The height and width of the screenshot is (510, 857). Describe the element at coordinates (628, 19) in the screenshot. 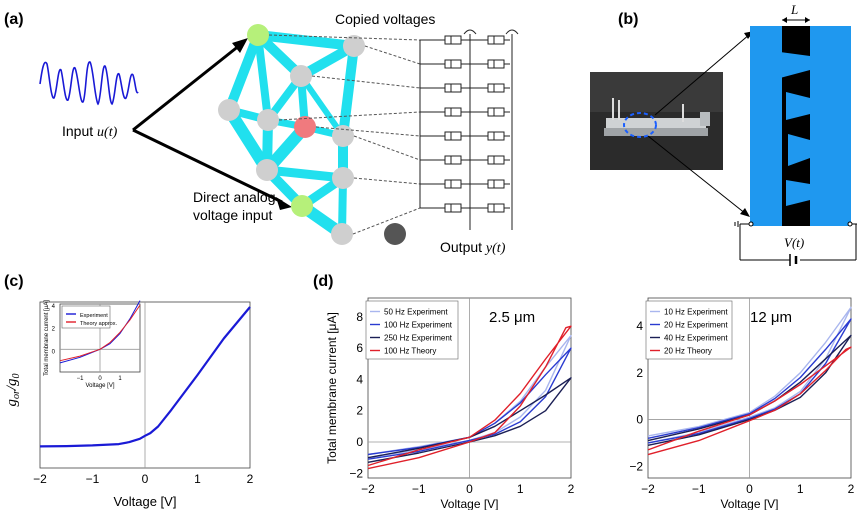

I see `panel-b-label: (b)` at that location.